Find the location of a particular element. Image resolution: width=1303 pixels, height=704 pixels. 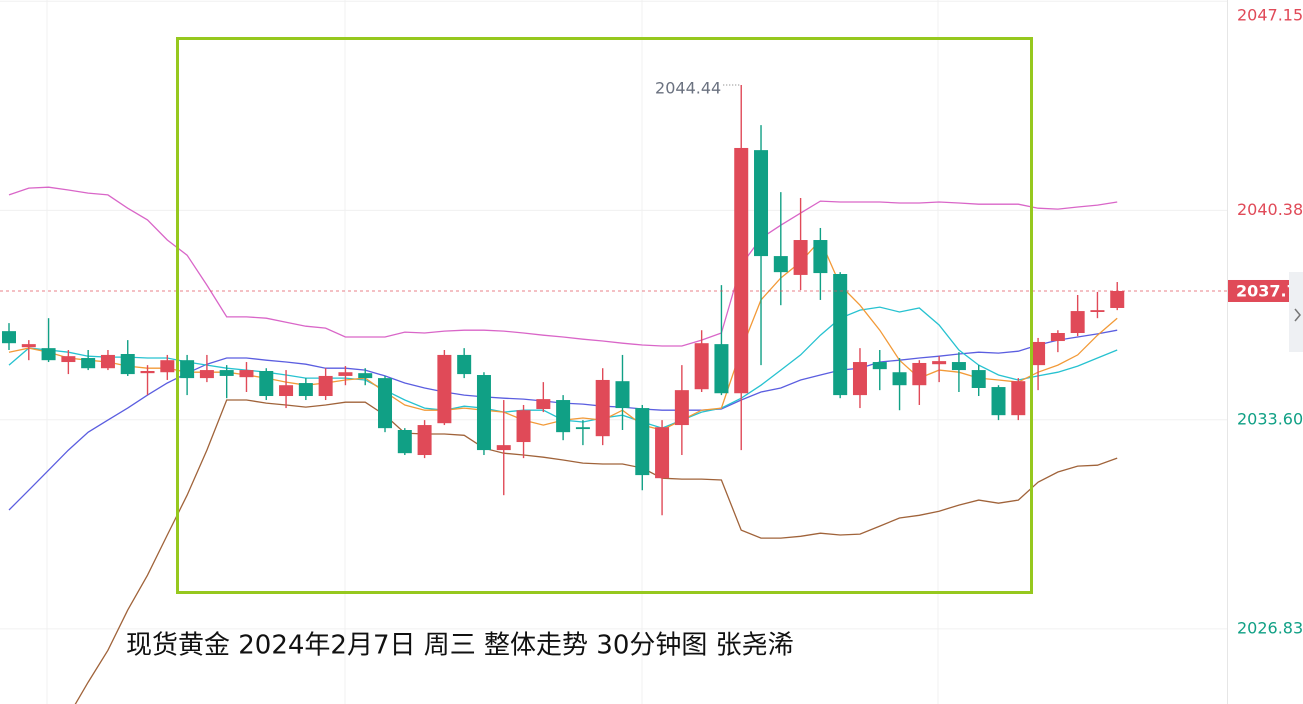

side-arrow is located at coordinates (1297, 315).